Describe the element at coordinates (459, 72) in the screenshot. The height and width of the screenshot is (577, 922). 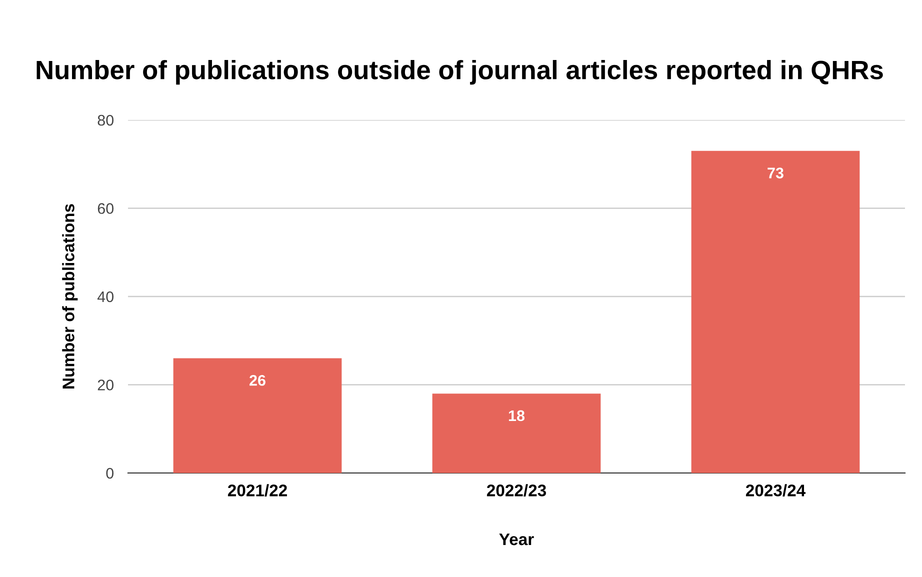
I see `chart-title: Number of publications outside of journal articles reported in QHRs` at that location.